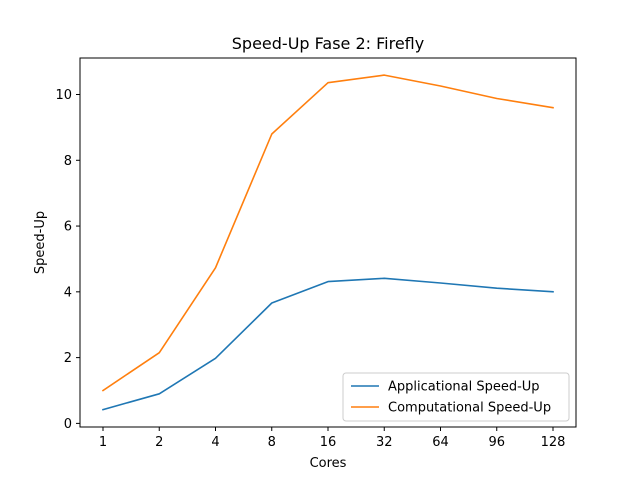  What do you see at coordinates (63, 95) in the screenshot?
I see `y-tick-label: 10` at bounding box center [63, 95].